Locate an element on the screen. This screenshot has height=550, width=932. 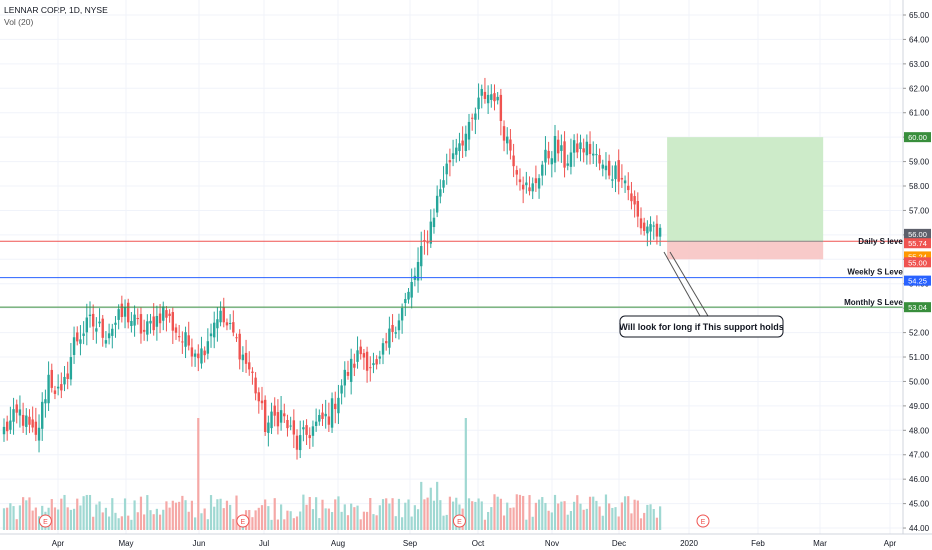
position-stop-zone is located at coordinates (745, 250).